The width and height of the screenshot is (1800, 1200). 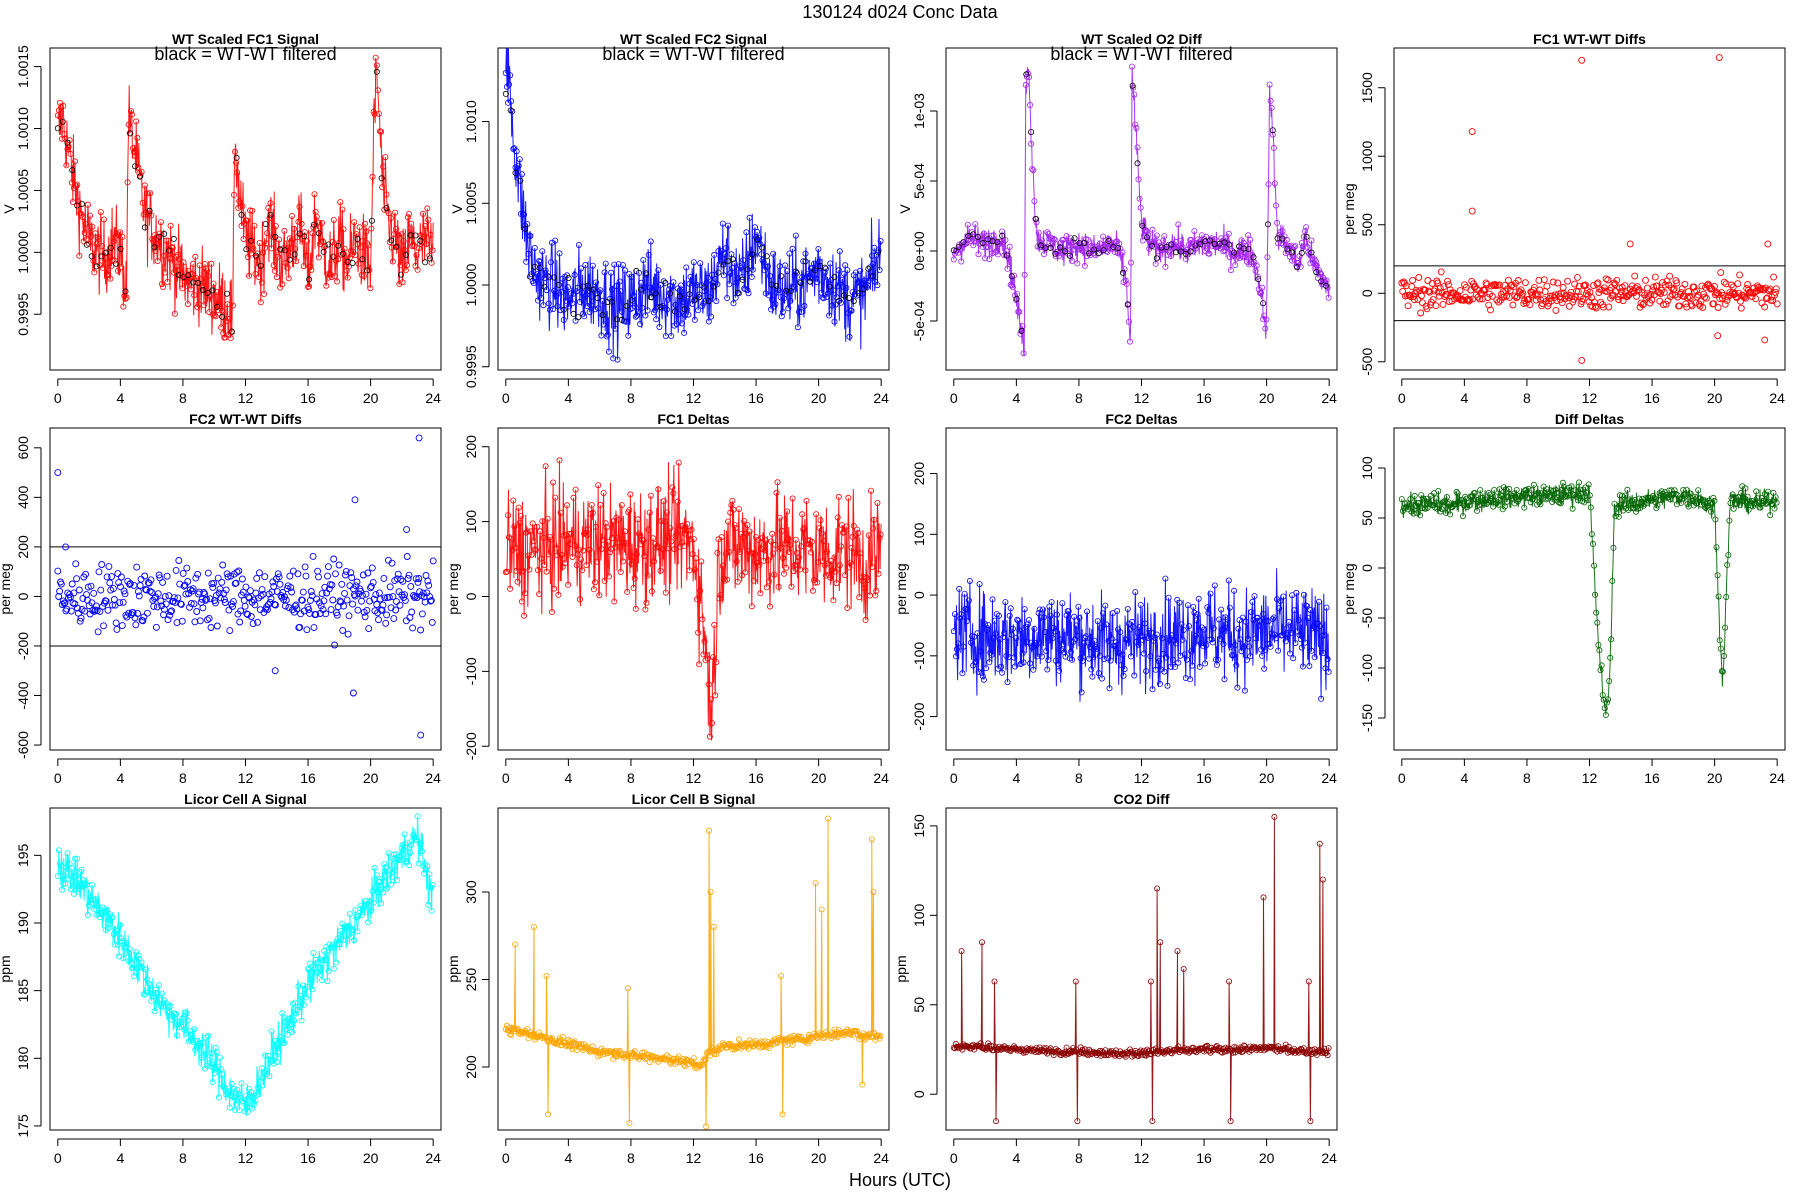 What do you see at coordinates (433, 1158) in the screenshot?
I see `p9-x-tick-label: 24` at bounding box center [433, 1158].